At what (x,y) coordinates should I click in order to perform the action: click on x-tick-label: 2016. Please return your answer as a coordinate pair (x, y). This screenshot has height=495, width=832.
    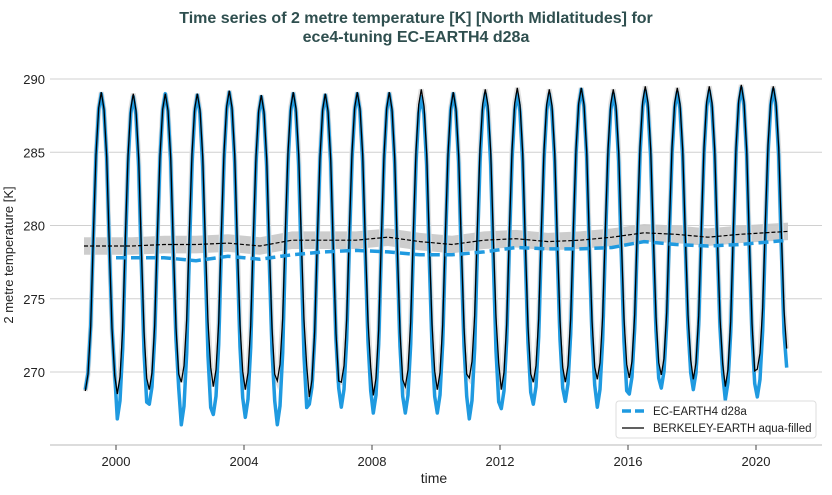
    Looking at the image, I should click on (628, 461).